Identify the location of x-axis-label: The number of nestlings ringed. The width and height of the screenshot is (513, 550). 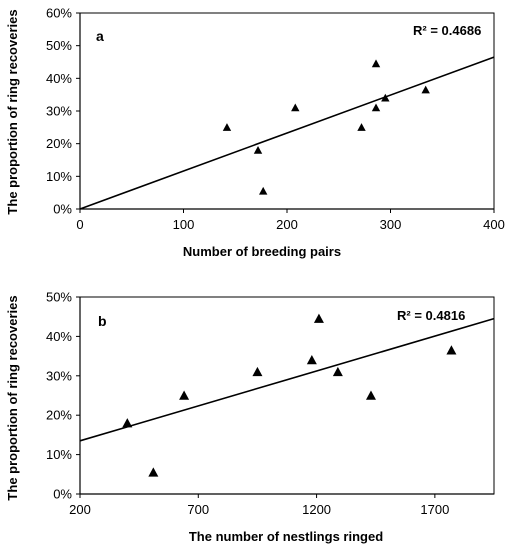
(286, 536).